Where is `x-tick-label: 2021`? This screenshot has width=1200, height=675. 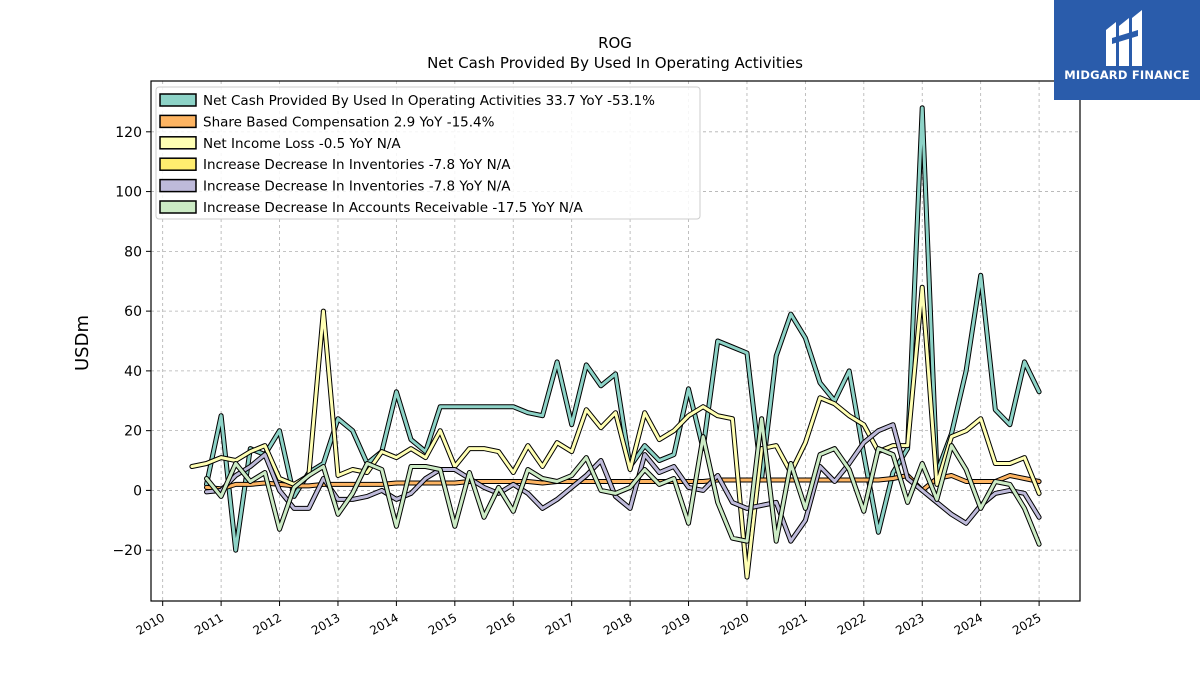
x-tick-label: 2021 is located at coordinates (792, 623).